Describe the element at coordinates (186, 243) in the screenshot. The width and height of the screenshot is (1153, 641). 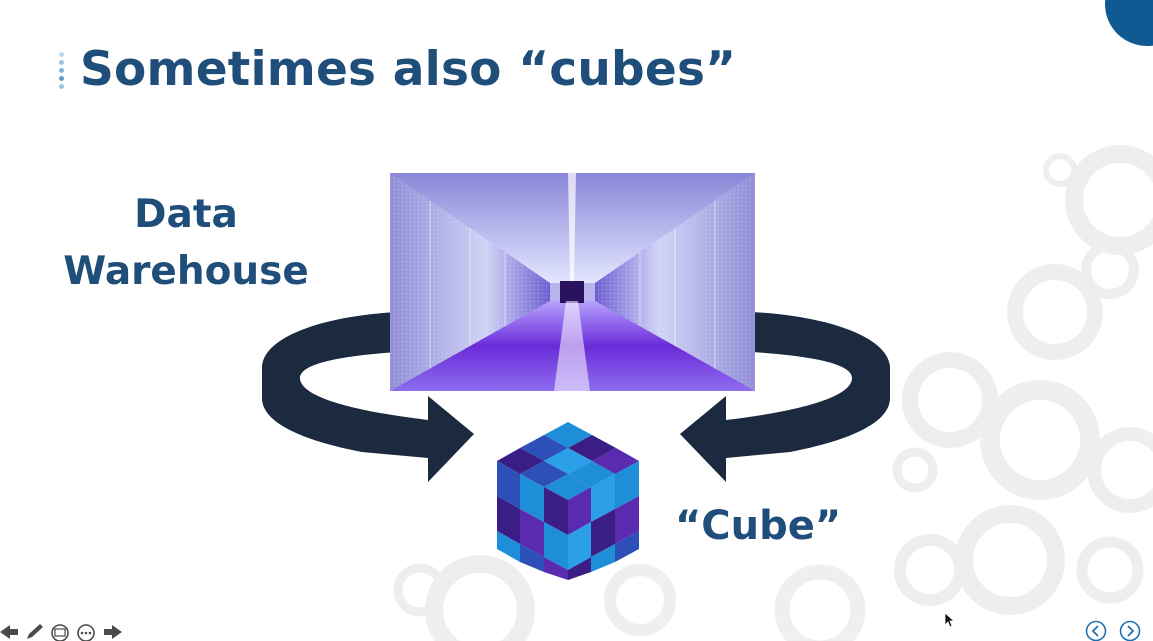
I see `data-warehouse-label: Data Warehouse` at that location.